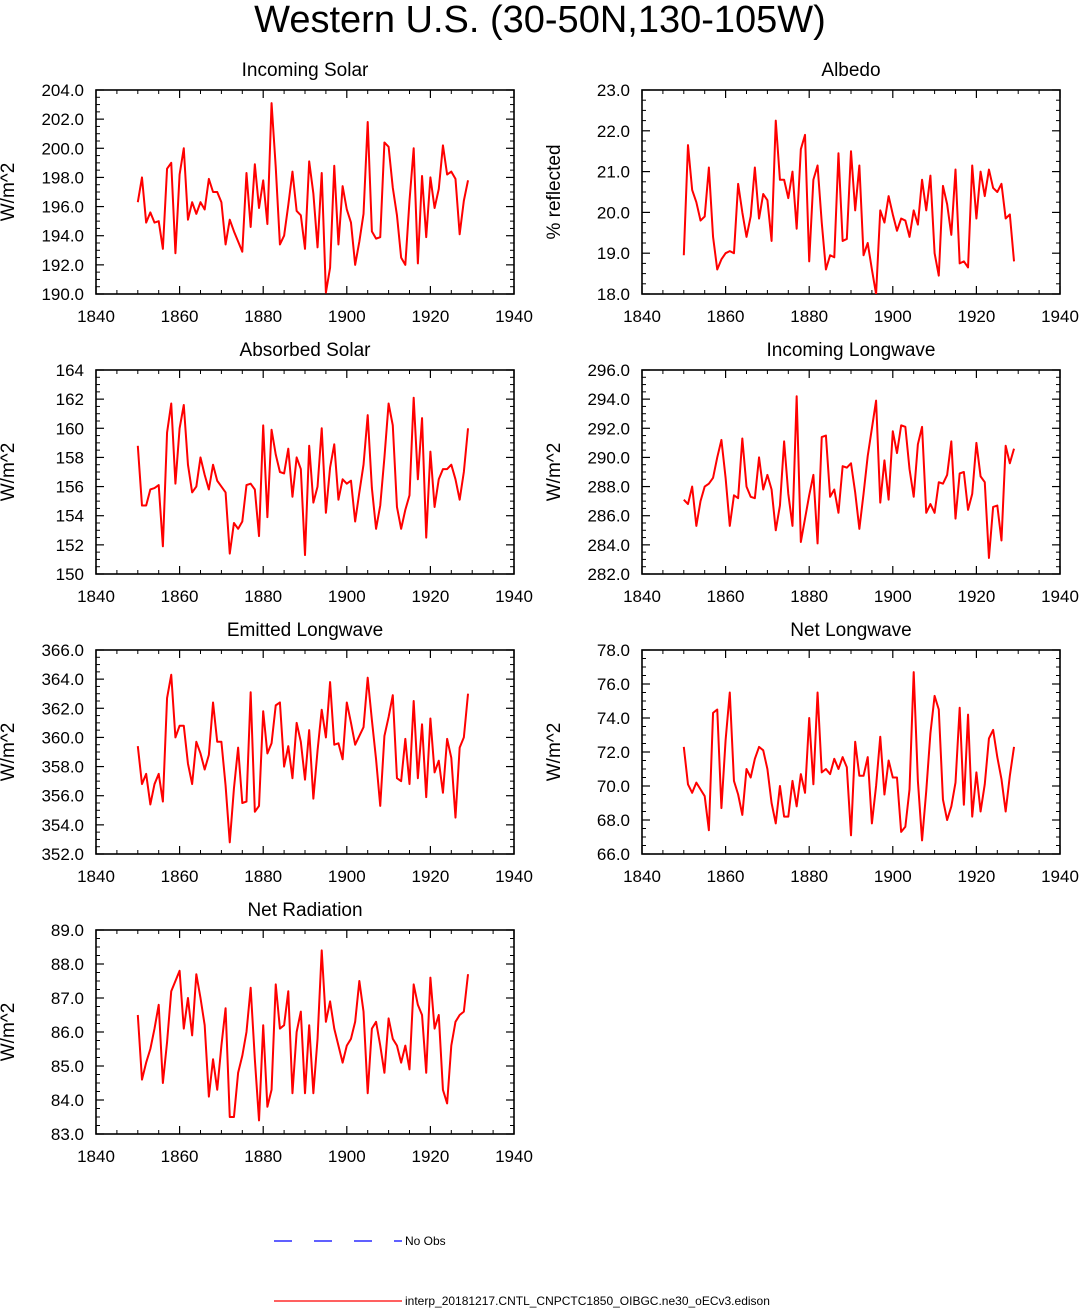 This screenshot has height=1308, width=1080. Describe the element at coordinates (62, 119) in the screenshot. I see `y-tick-label: 202.0` at that location.